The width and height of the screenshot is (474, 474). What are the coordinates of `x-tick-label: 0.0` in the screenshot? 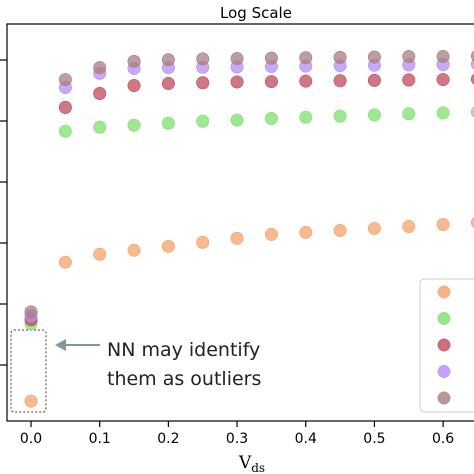 It's located at (31, 439).